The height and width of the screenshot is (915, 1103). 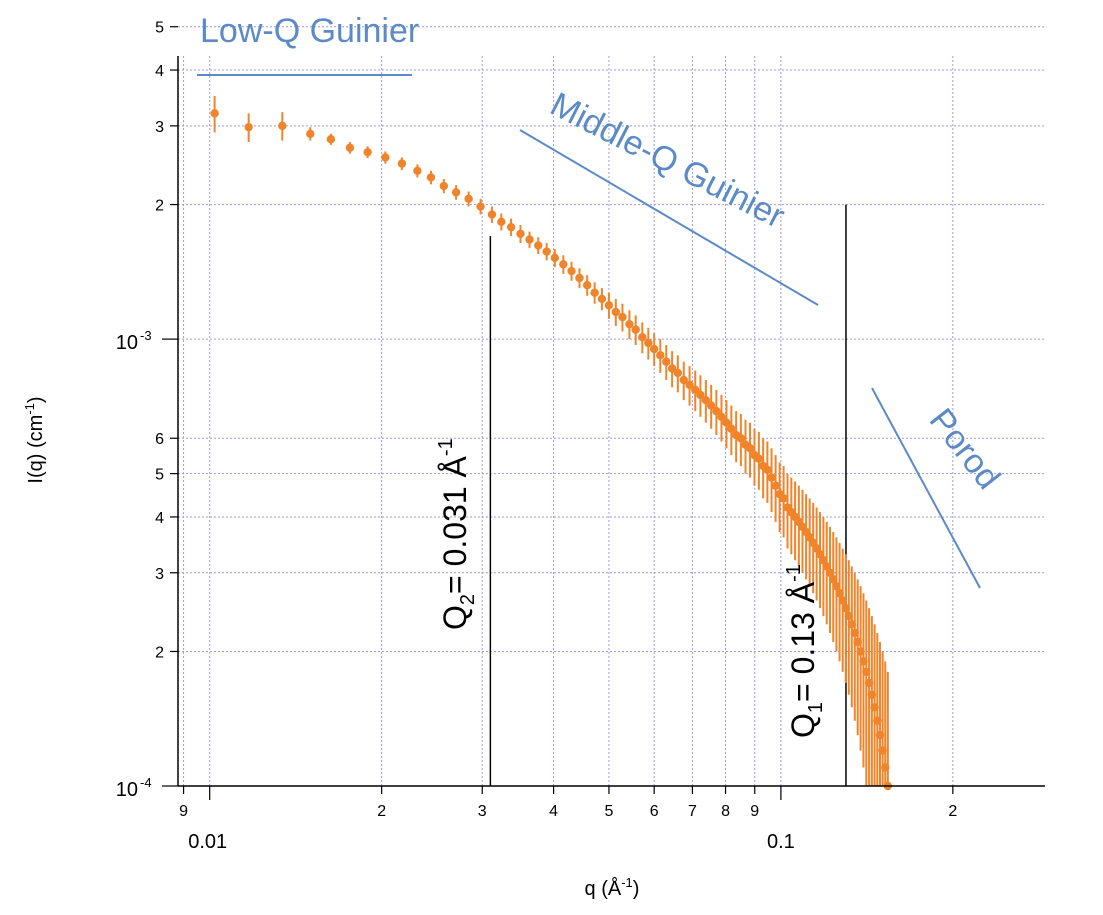 What do you see at coordinates (134, 788) in the screenshot?
I see `y-tick-label: 10 -4` at bounding box center [134, 788].